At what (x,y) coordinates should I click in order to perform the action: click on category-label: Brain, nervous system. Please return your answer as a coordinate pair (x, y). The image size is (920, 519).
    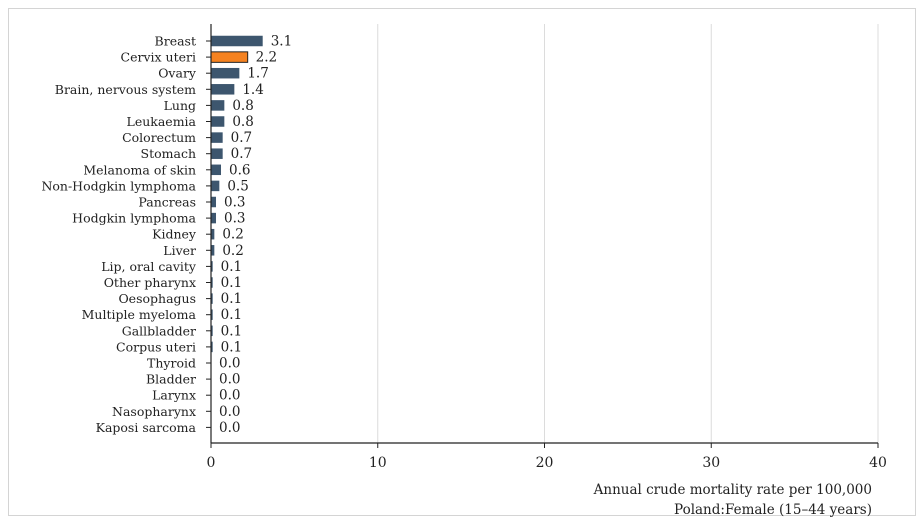
    Looking at the image, I should click on (125, 89).